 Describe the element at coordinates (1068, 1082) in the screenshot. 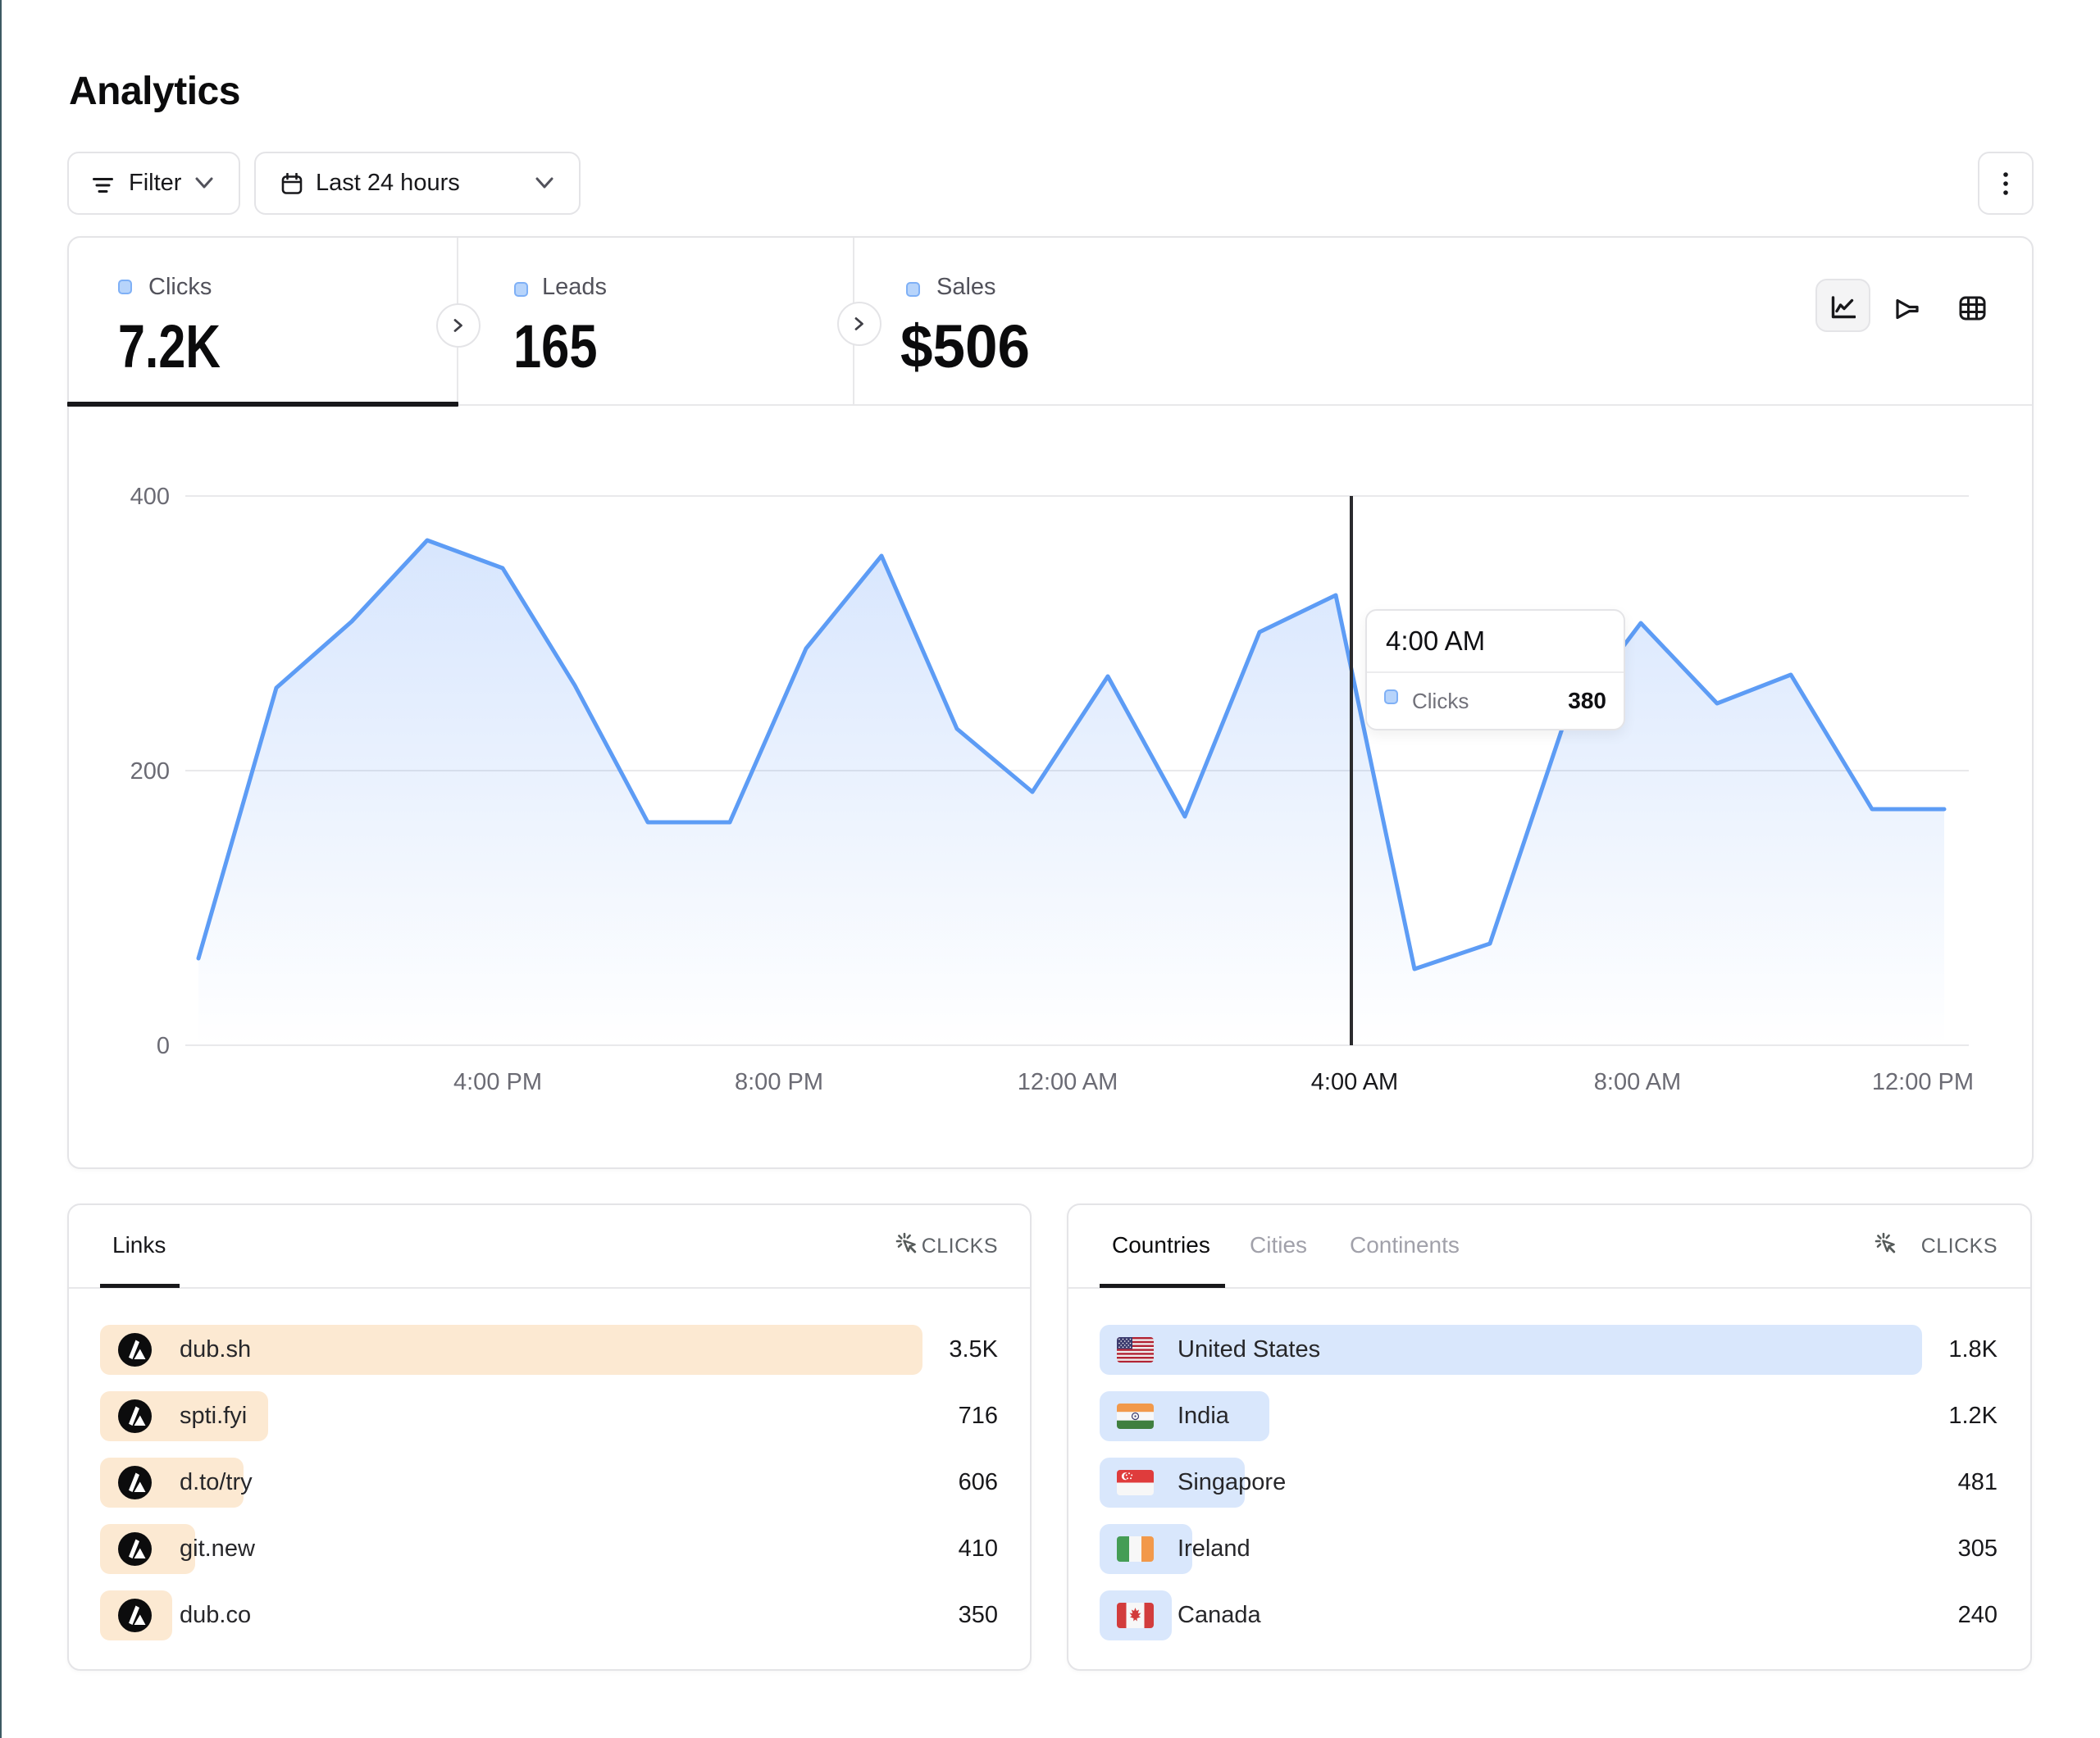

I see `svg-text: 12:00 AM` at that location.